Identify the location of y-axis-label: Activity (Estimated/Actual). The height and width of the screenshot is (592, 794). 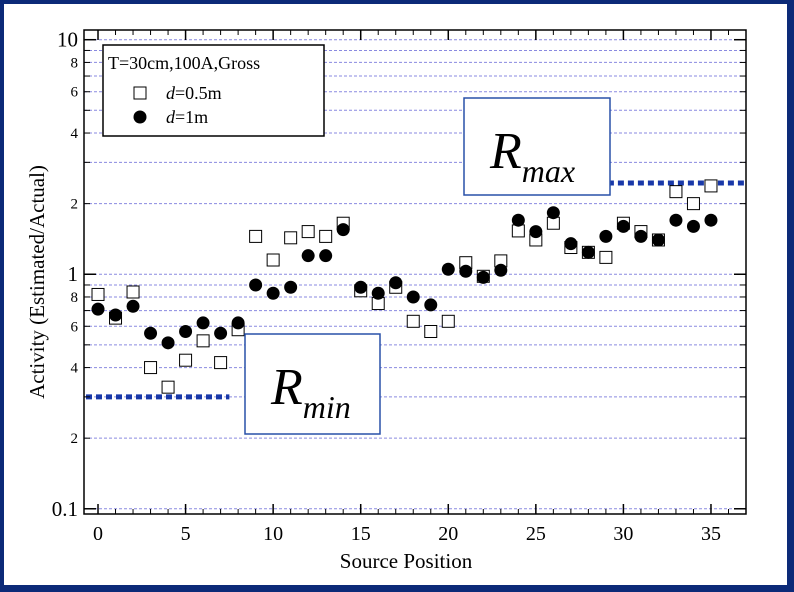
(37, 282).